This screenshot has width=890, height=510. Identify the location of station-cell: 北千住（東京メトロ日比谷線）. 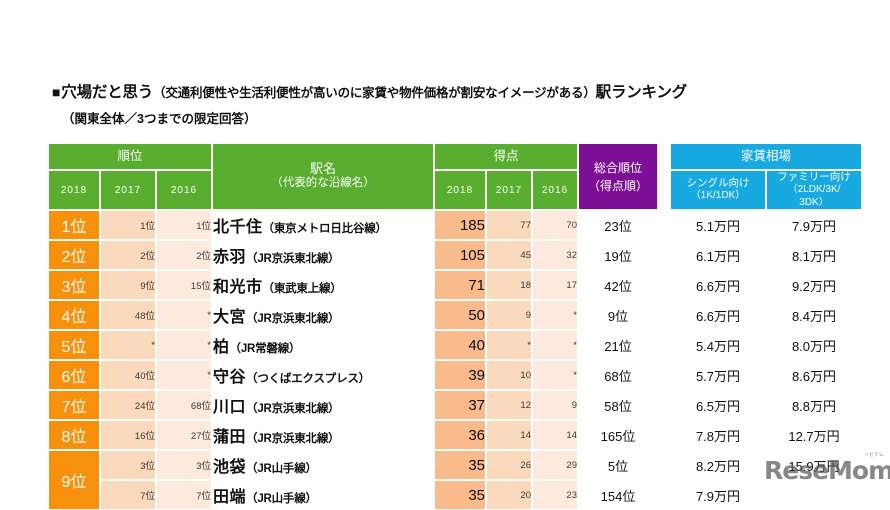
(323, 225).